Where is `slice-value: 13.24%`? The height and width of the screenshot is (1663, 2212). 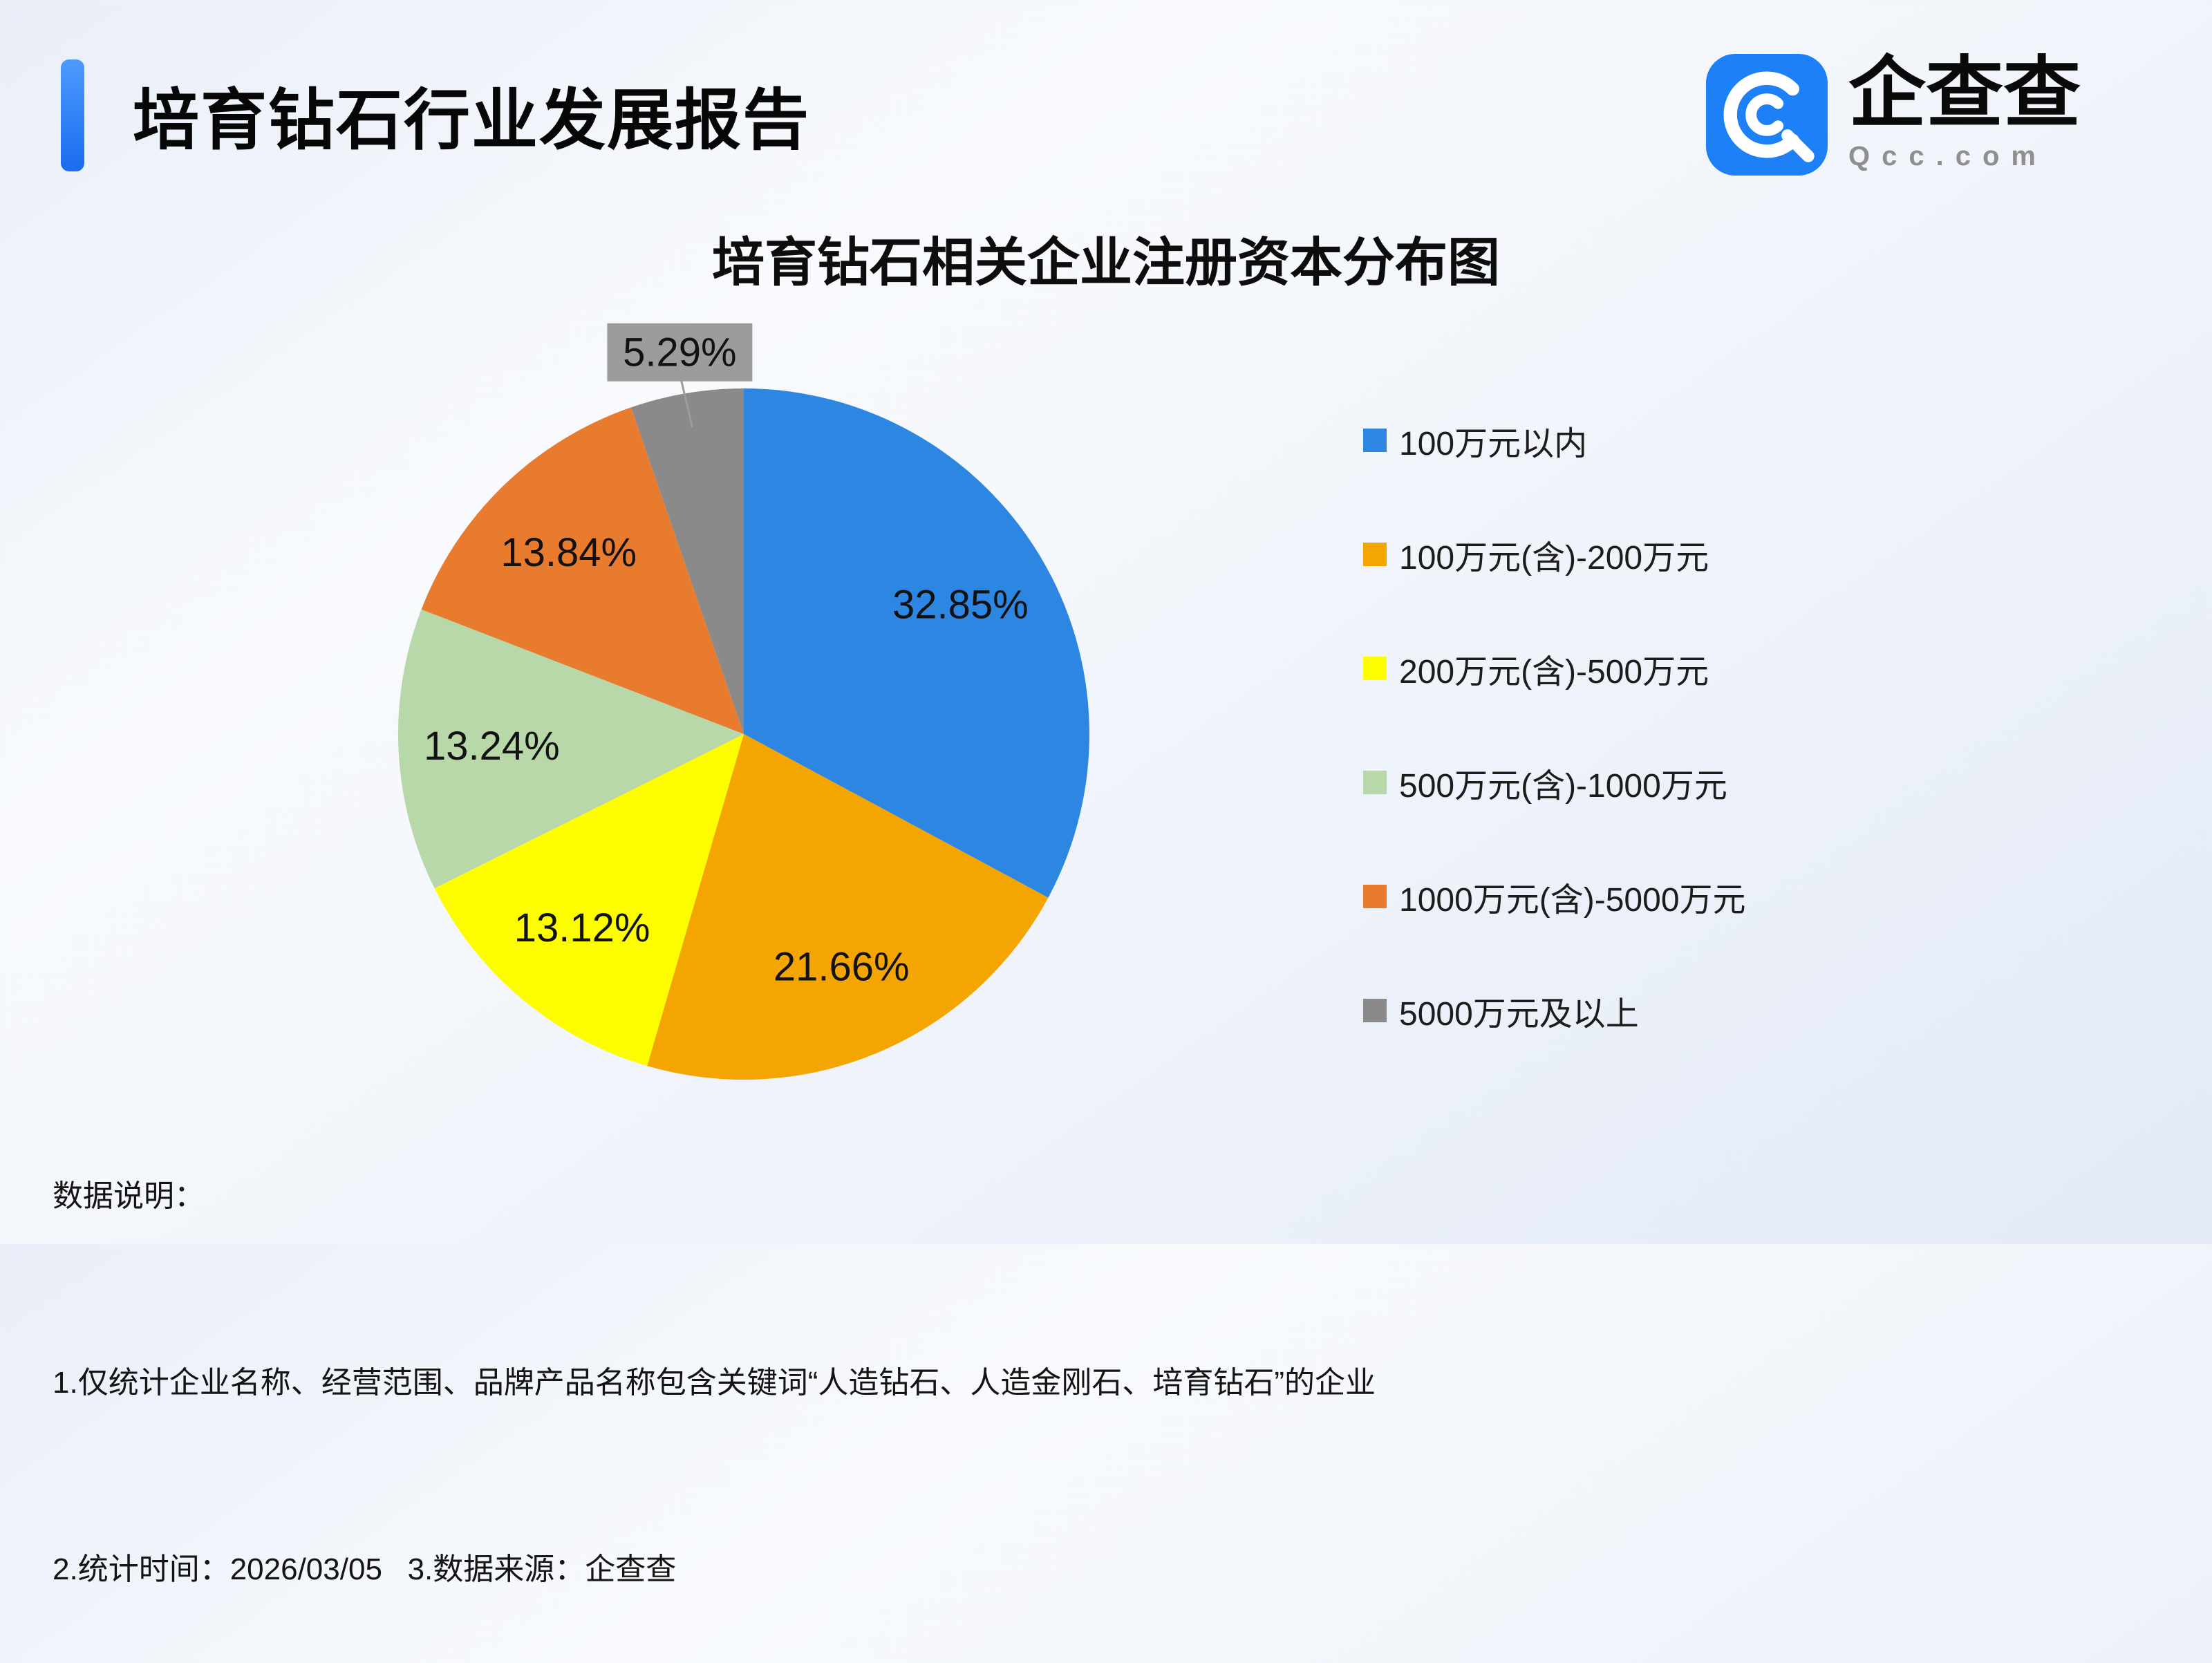
slice-value: 13.24% is located at coordinates (492, 746).